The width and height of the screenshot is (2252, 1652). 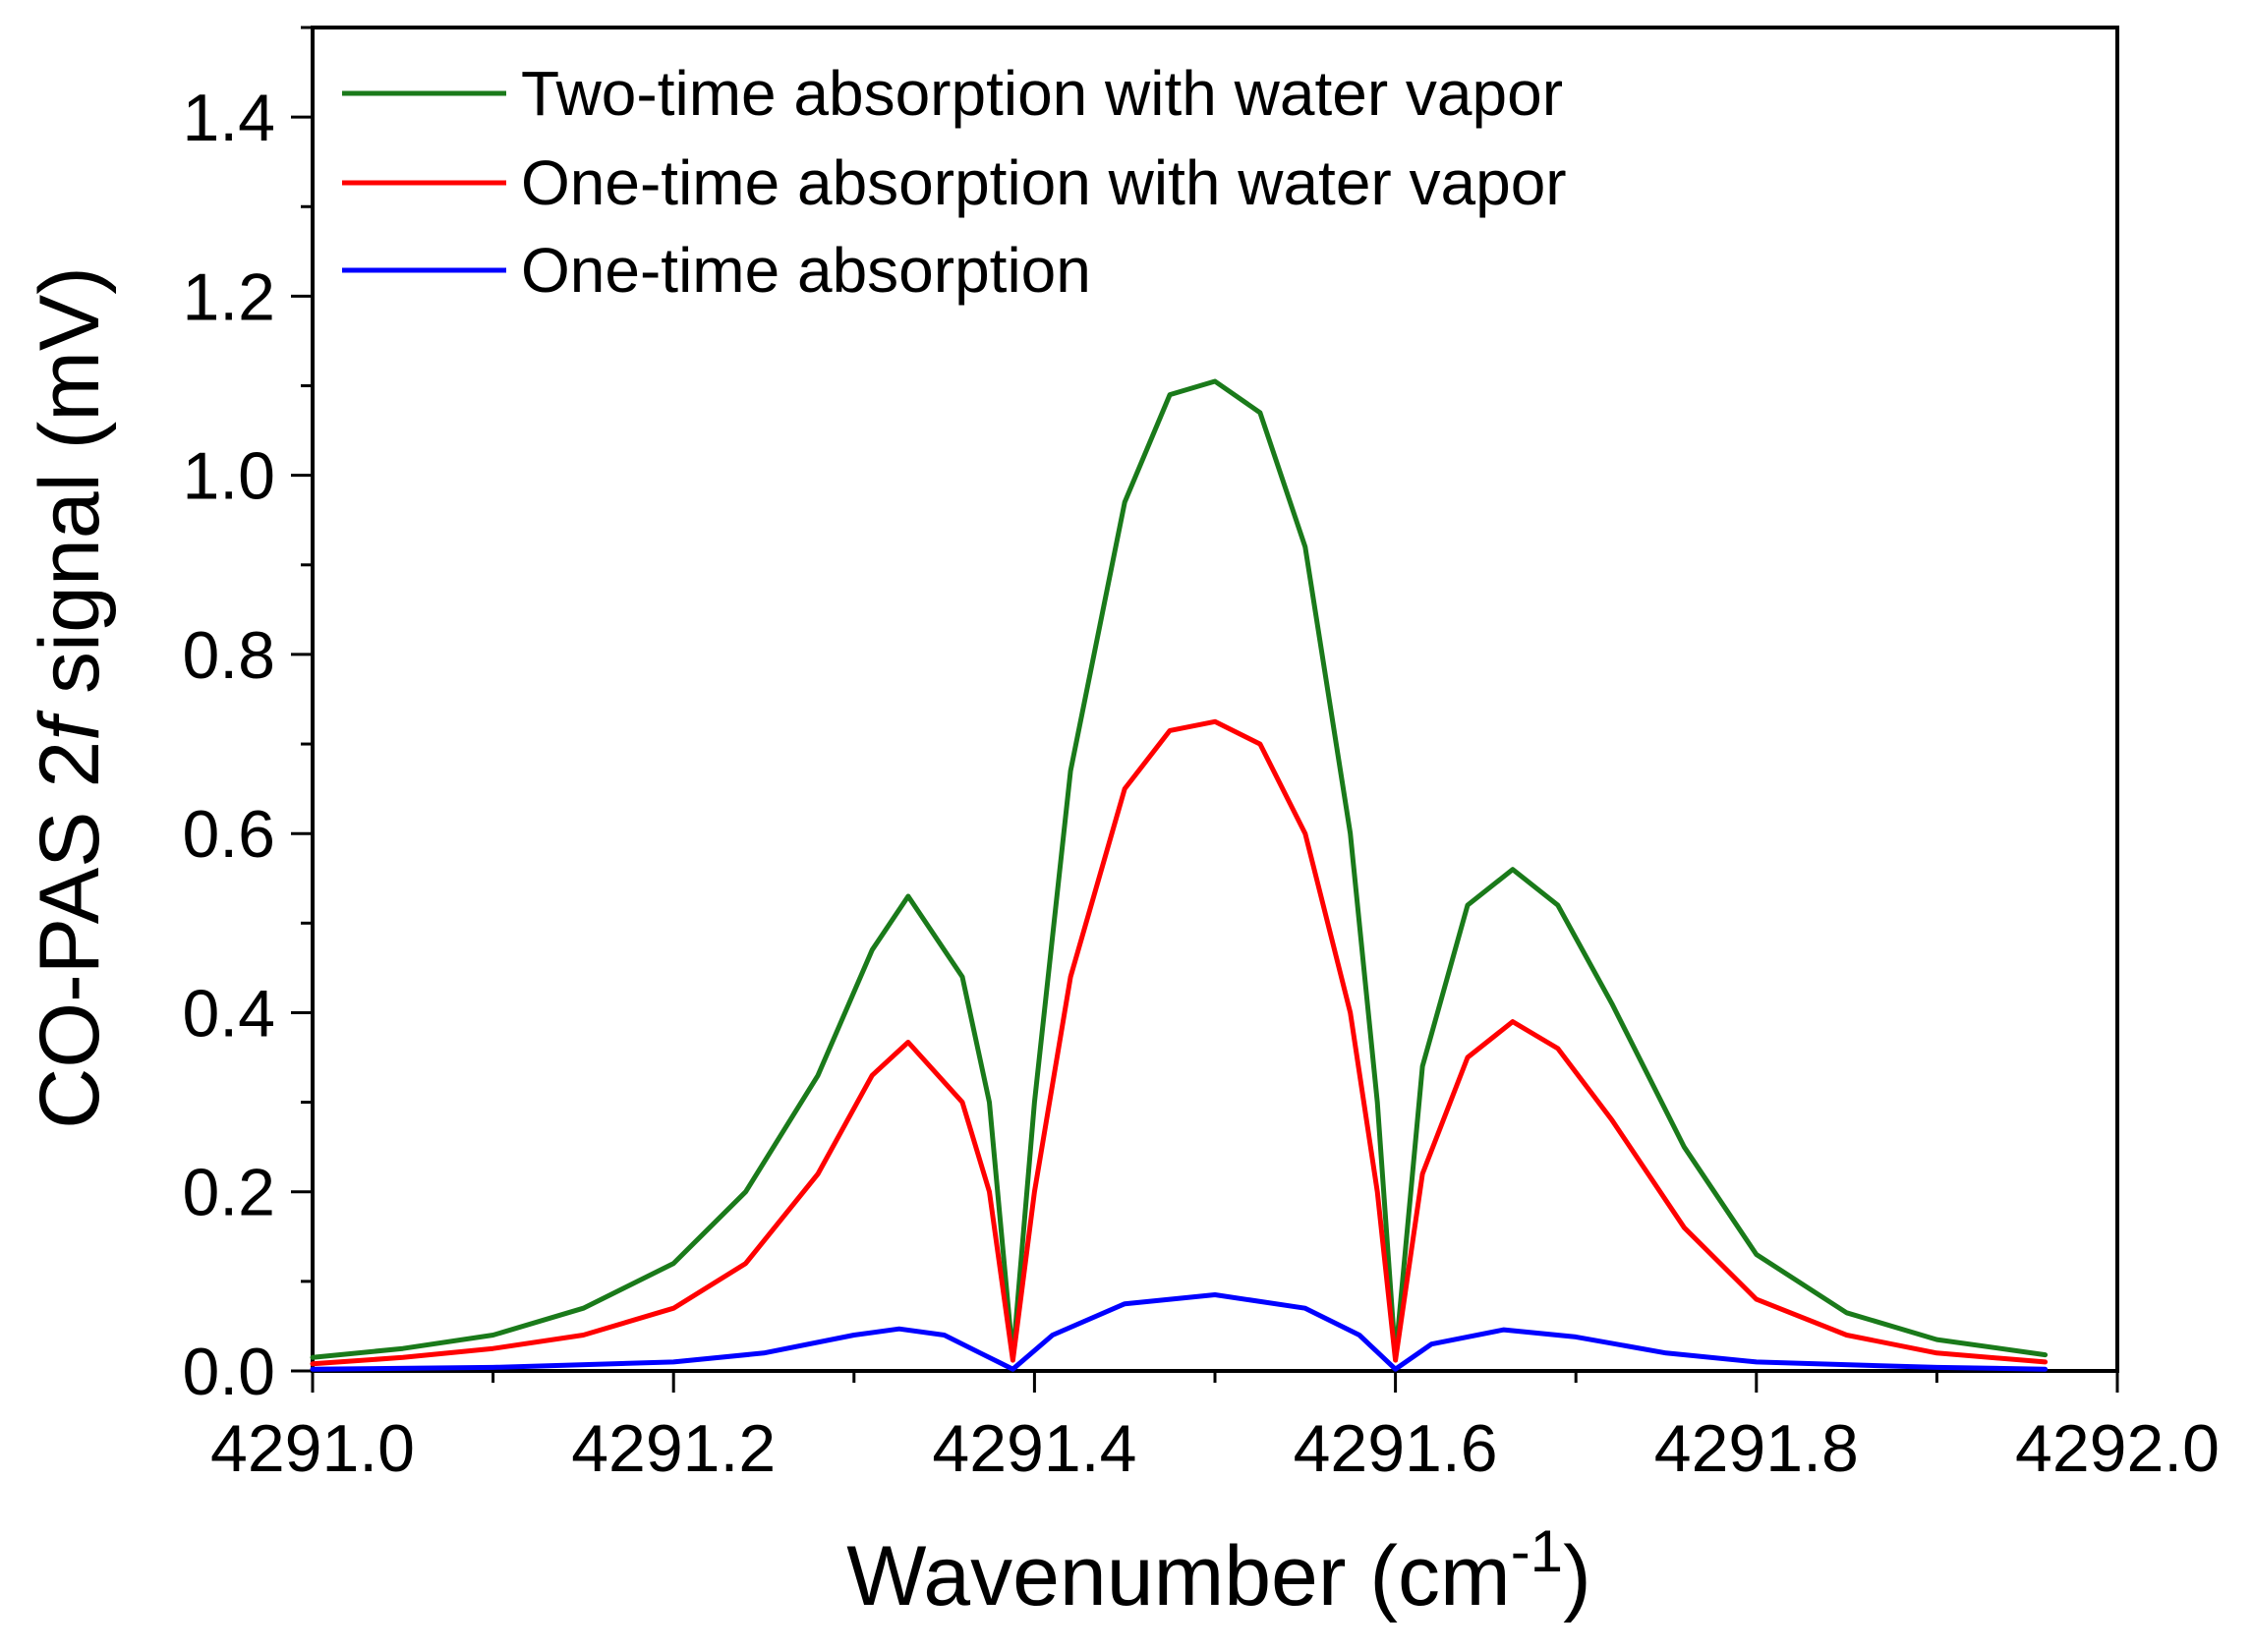 I want to click on x-tick-label-1: 4291.2, so click(x=673, y=1449).